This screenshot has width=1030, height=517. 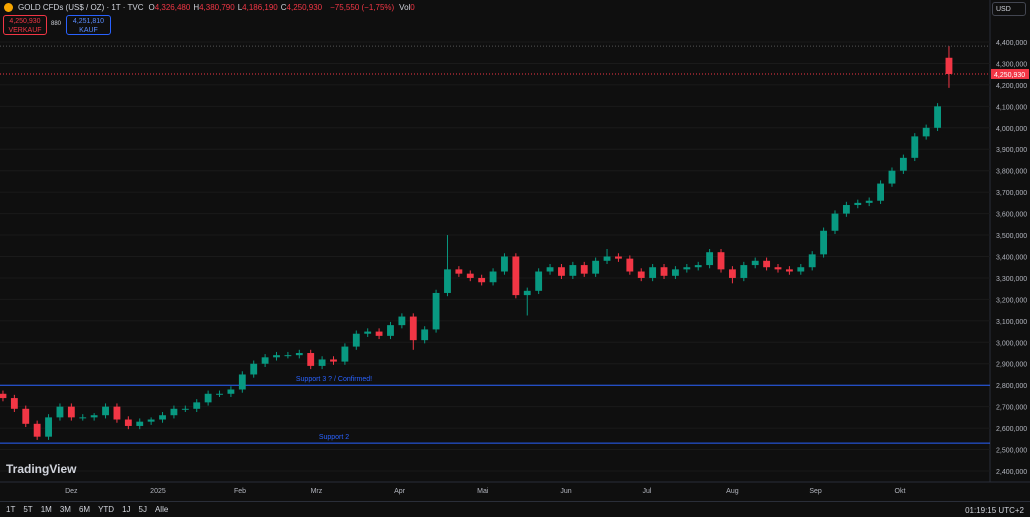 What do you see at coordinates (65, 509) in the screenshot?
I see `range-button: 3M` at bounding box center [65, 509].